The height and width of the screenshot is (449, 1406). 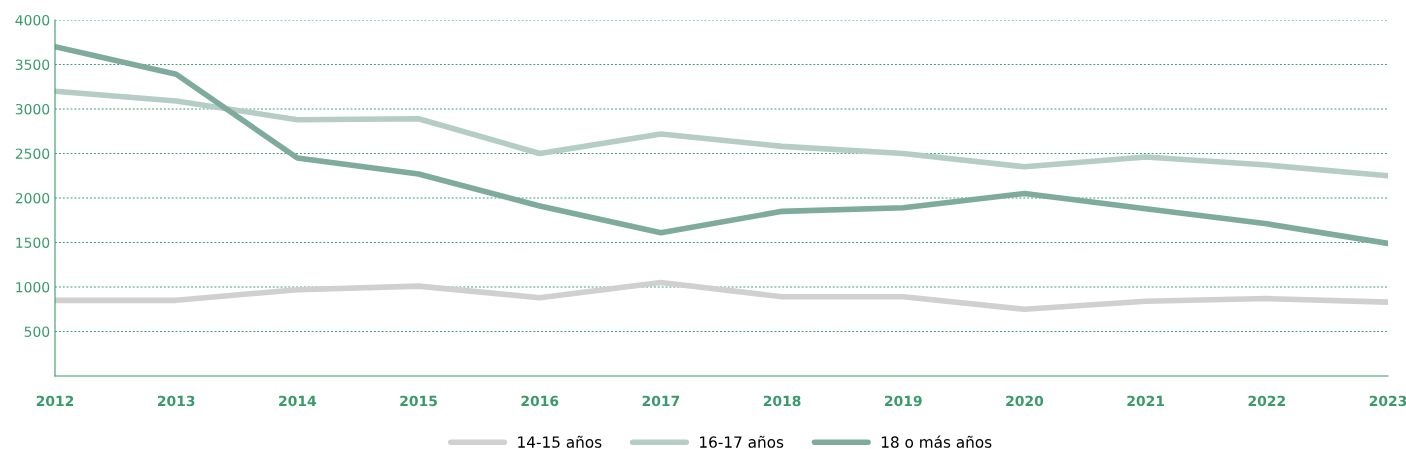 What do you see at coordinates (298, 401) in the screenshot?
I see `x-tick-label: 2014` at bounding box center [298, 401].